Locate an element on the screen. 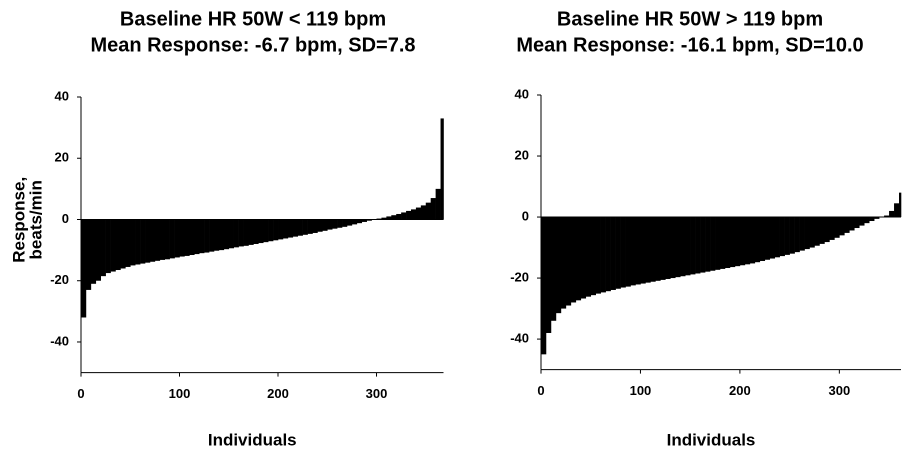 Image resolution: width=903 pixels, height=452 pixels. chart-title: Baseline HR 50W > 119 bpm is located at coordinates (690, 19).